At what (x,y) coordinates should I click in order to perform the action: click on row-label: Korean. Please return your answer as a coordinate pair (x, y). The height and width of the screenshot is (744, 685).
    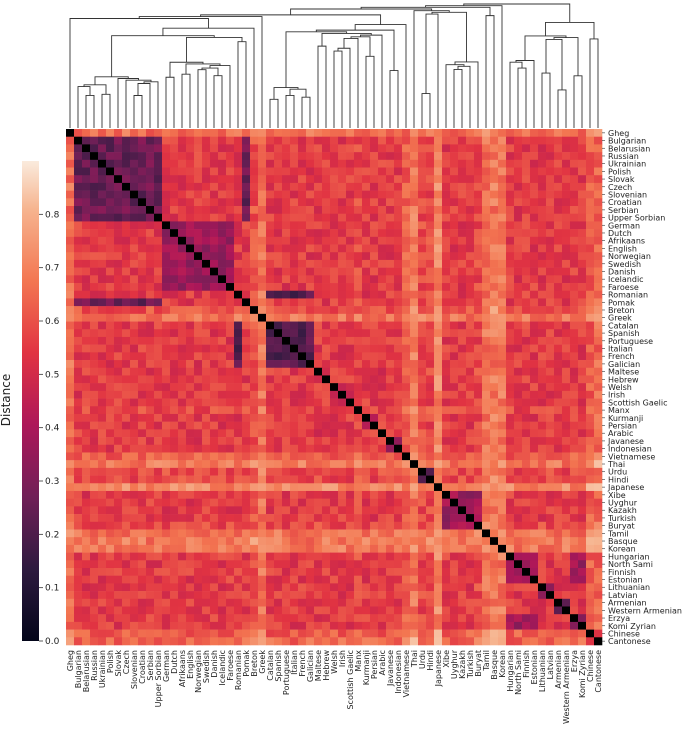
    Looking at the image, I should click on (622, 549).